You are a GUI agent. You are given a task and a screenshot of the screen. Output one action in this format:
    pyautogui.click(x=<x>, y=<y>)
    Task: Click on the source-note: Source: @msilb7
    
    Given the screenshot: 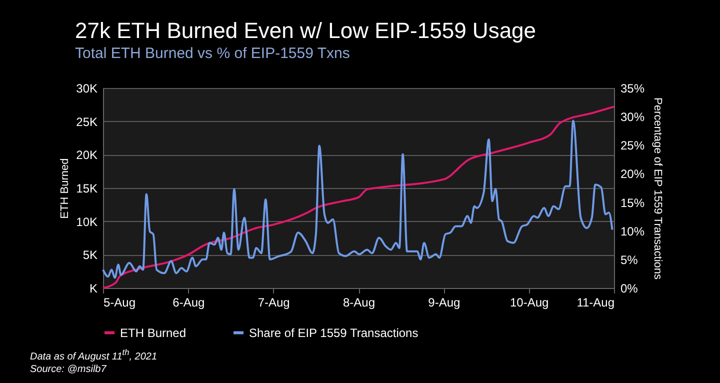 What is the action you would take?
    pyautogui.click(x=69, y=369)
    